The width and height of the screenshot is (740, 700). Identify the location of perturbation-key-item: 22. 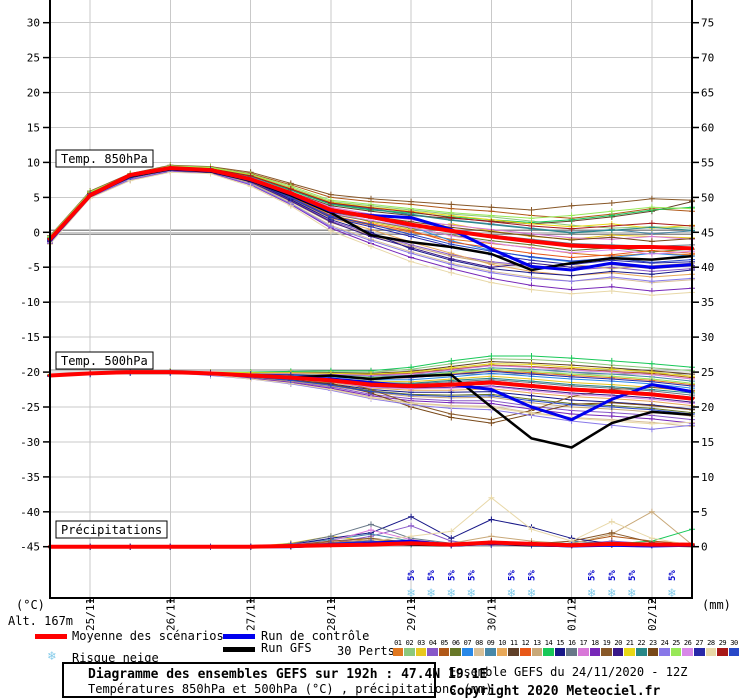
(641, 647).